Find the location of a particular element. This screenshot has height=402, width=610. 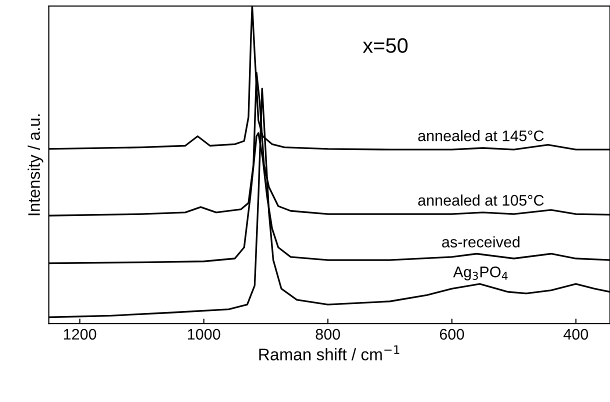

series-label: as-received is located at coordinates (481, 242).